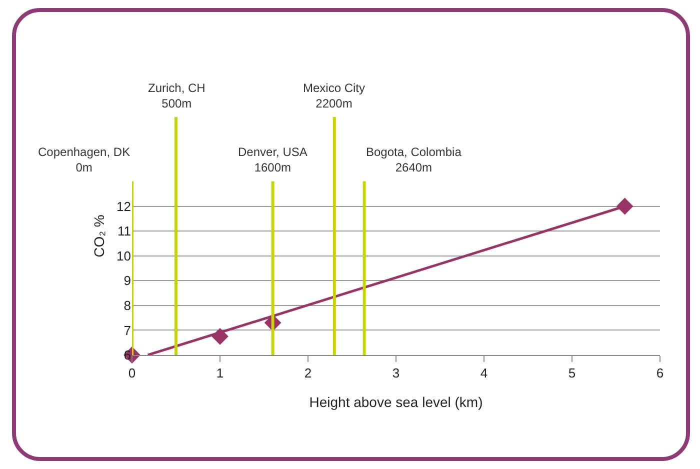 This screenshot has width=700, height=469. I want to click on y-tick-label: 8, so click(127, 305).